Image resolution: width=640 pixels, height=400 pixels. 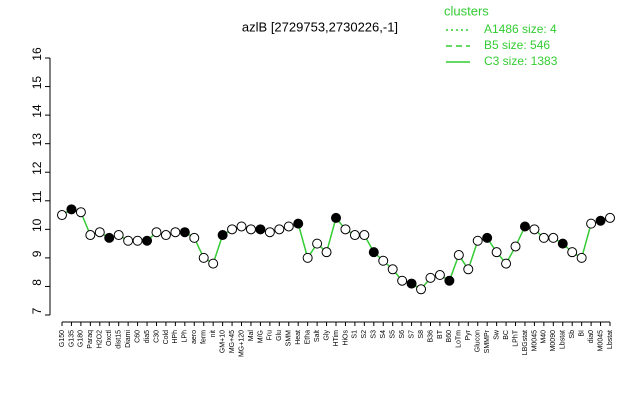 What do you see at coordinates (478, 341) in the screenshot?
I see `x-tick-label: Glucon` at bounding box center [478, 341].